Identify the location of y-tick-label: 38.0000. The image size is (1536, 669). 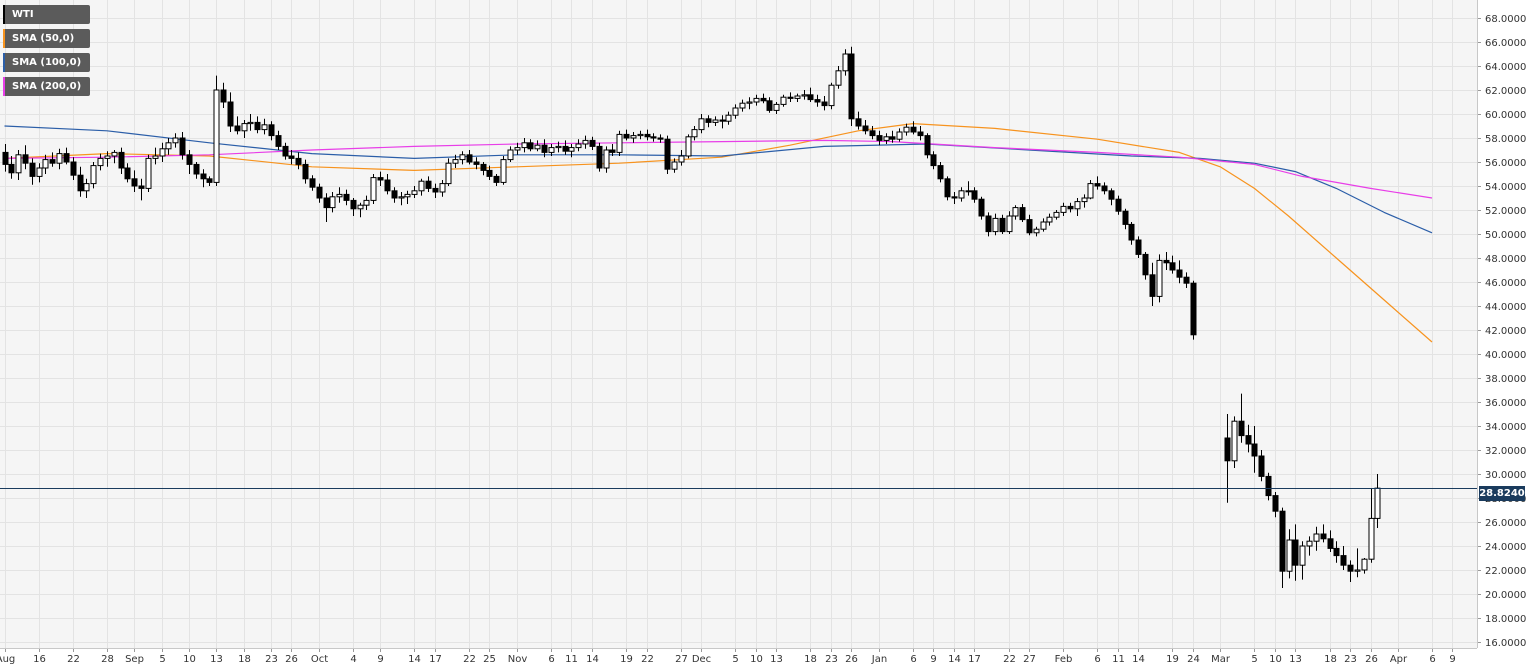
(1505, 379).